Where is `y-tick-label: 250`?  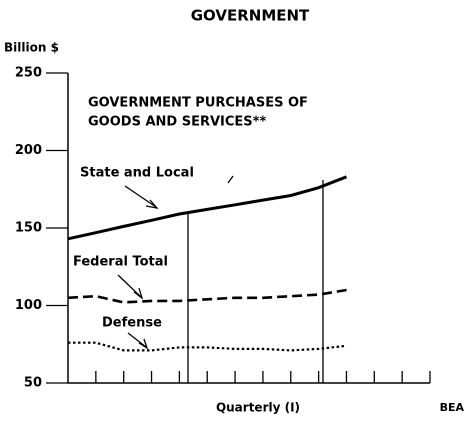
y-tick-label: 250 is located at coordinates (28, 73).